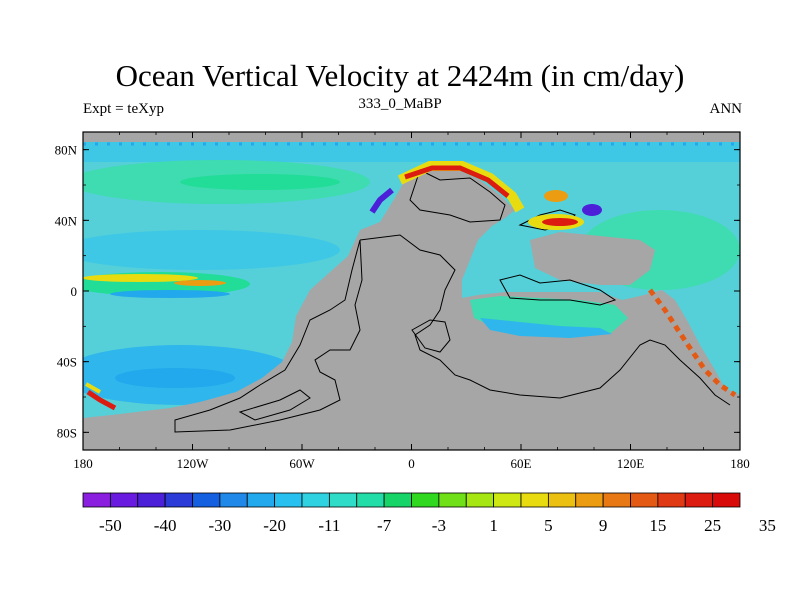 The height and width of the screenshot is (600, 800). Describe the element at coordinates (66, 150) in the screenshot. I see `y-tick-label: 80N` at that location.